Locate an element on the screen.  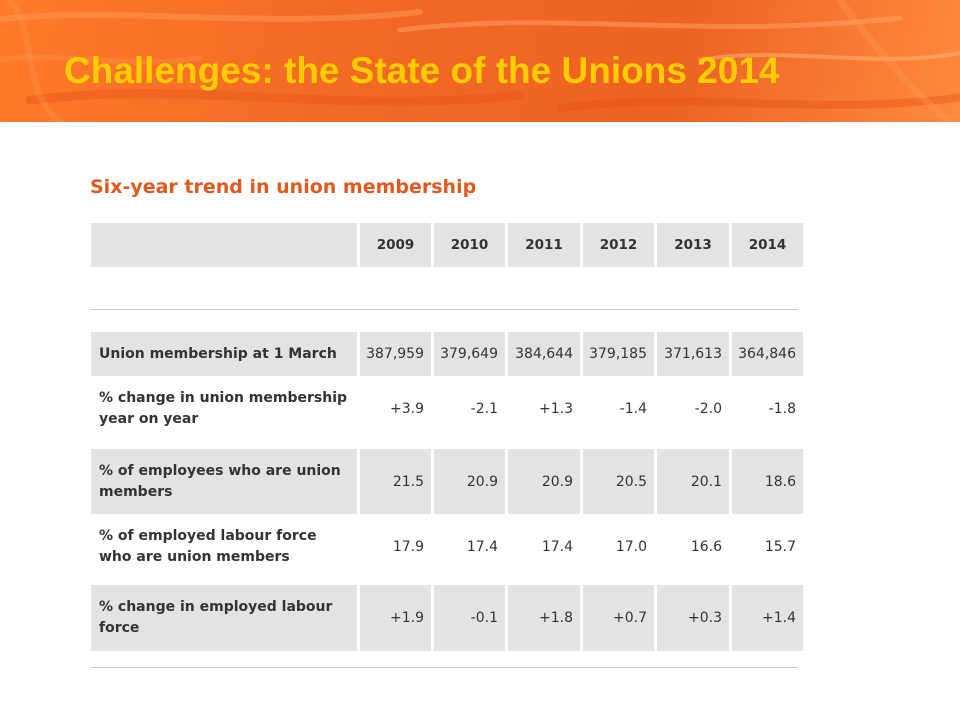
table-cell: -1.8 is located at coordinates (782, 409).